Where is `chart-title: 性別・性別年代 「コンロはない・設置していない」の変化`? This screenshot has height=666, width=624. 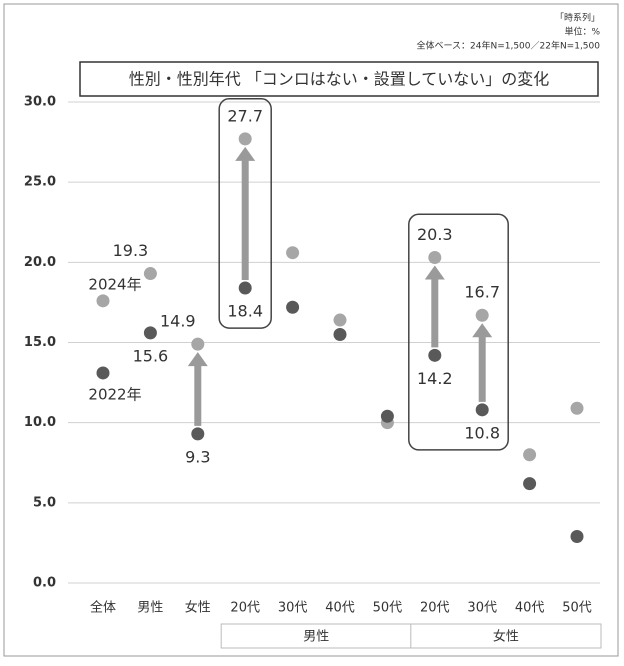 chart-title: 性別・性別年代 「コンロはない・設置していない」の変化 is located at coordinates (339, 79).